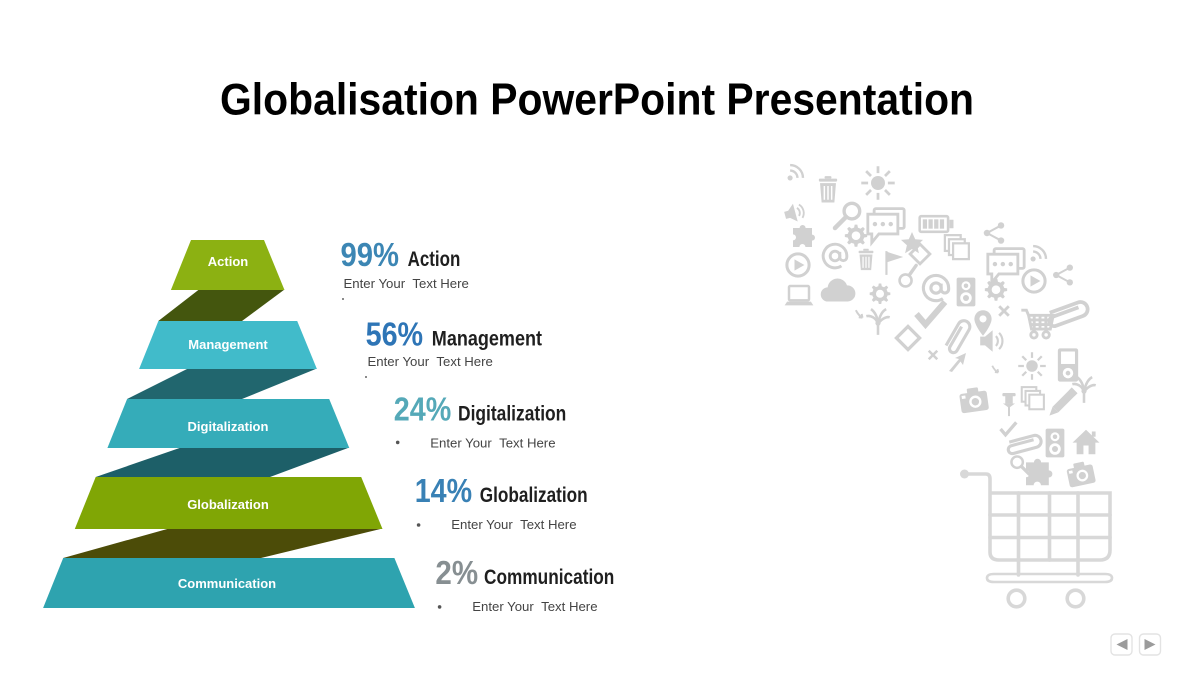 This screenshot has height=675, width=1200. What do you see at coordinates (423, 409) in the screenshot?
I see `svg-text: 24%` at bounding box center [423, 409].